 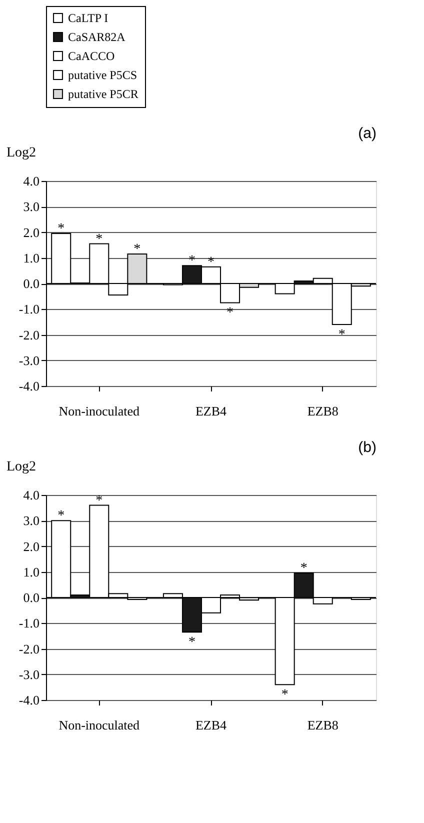 What do you see at coordinates (88, 18) in the screenshot?
I see `legend-label: CaLTP I` at bounding box center [88, 18].